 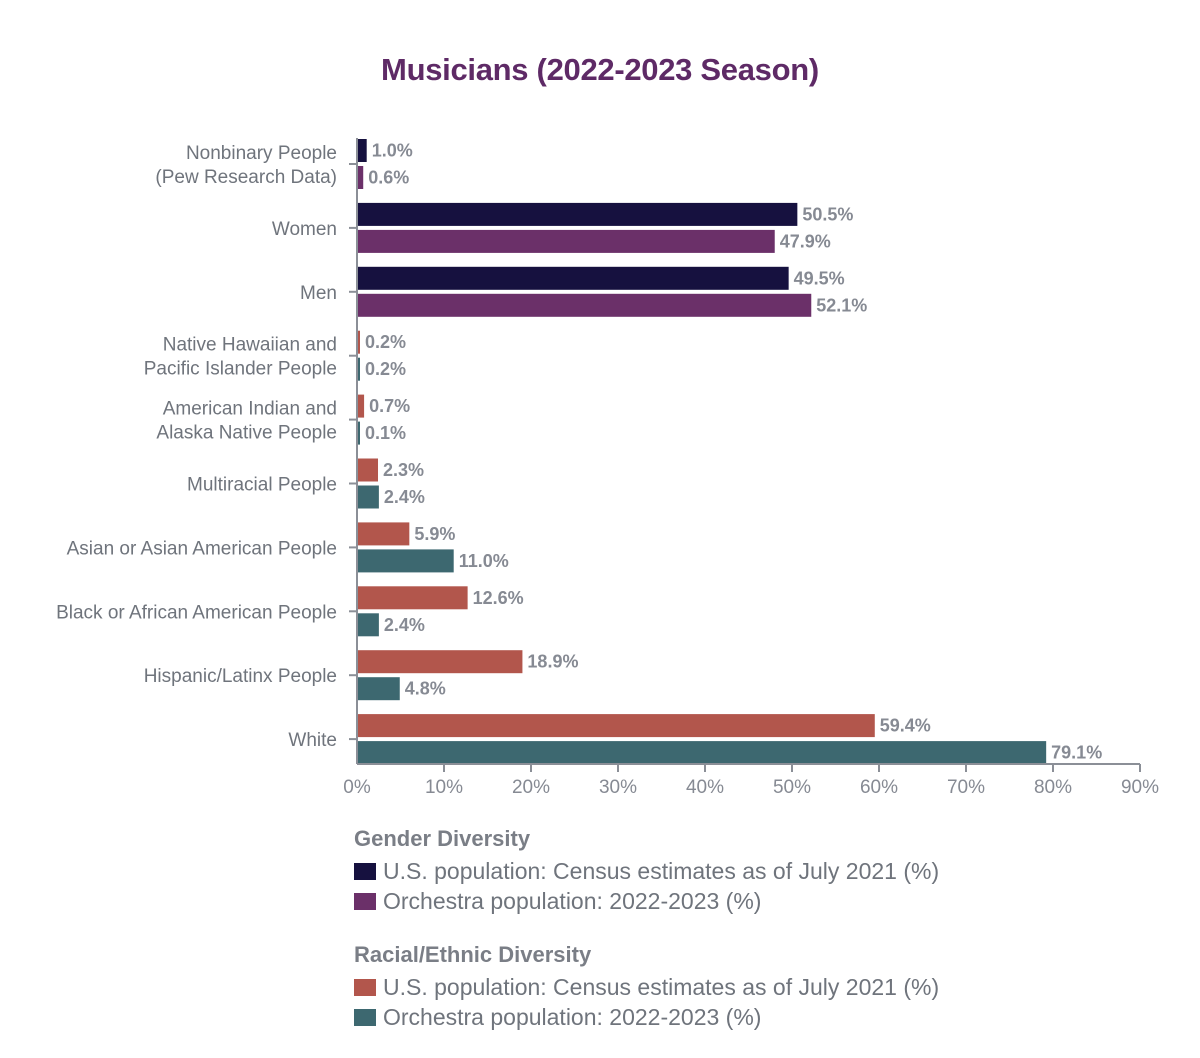 I want to click on category-label-line: Black or African American People, so click(x=196, y=612).